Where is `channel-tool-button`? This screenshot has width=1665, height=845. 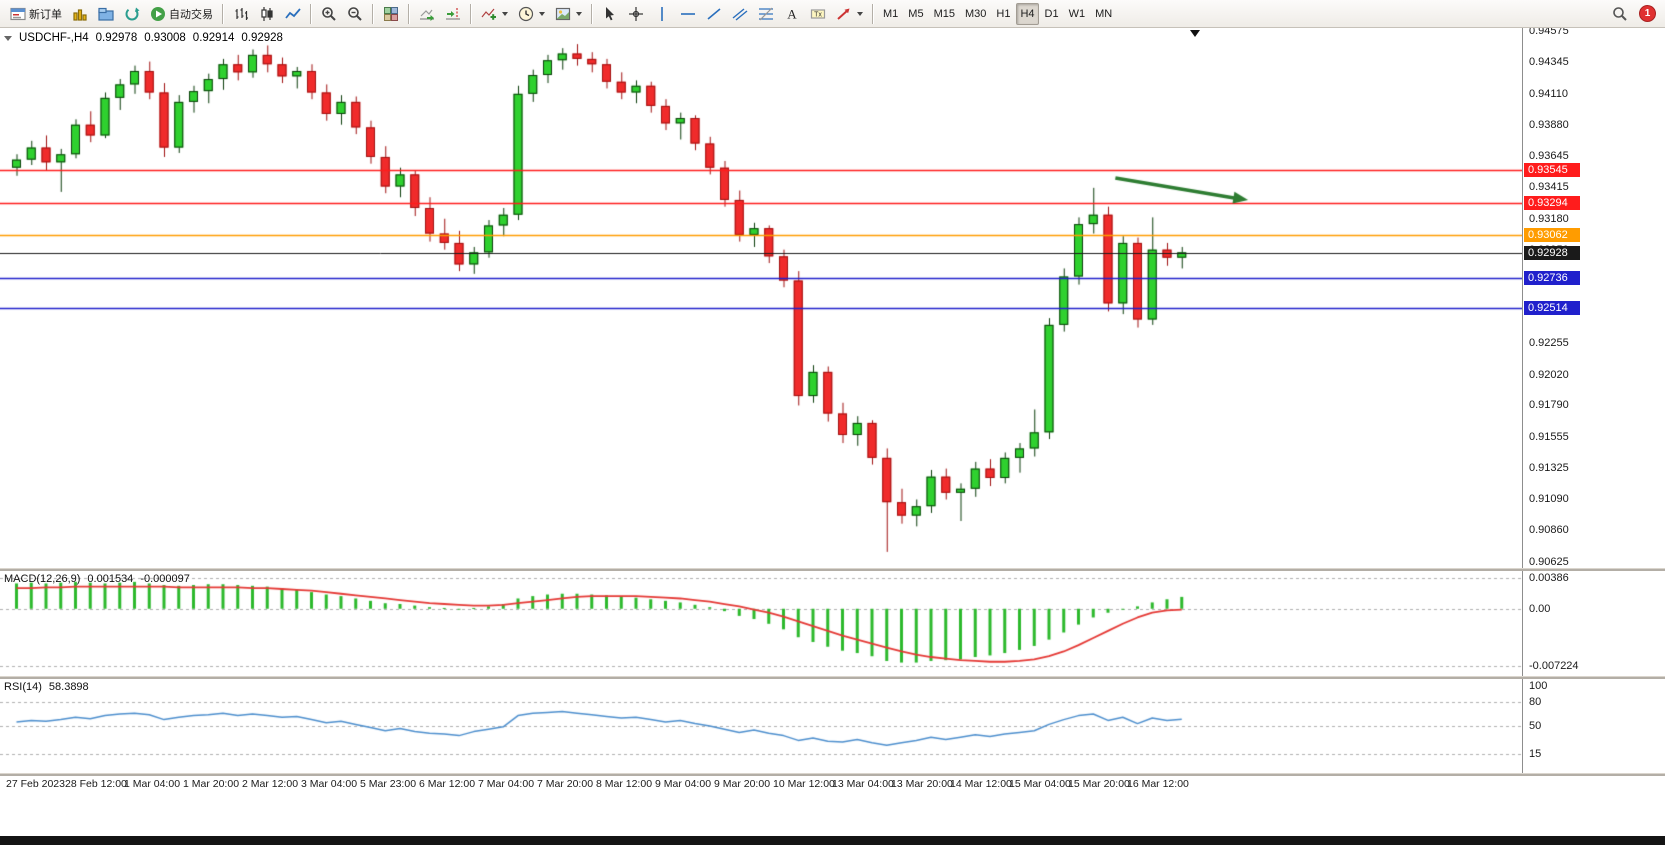
channel-tool-button is located at coordinates (740, 14).